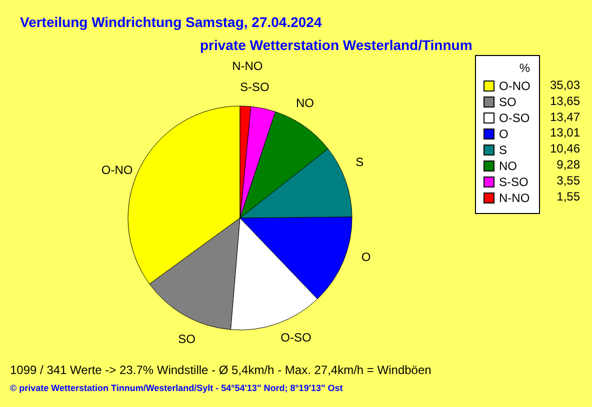  What do you see at coordinates (565, 101) in the screenshot?
I see `data-label: 13,65` at bounding box center [565, 101].